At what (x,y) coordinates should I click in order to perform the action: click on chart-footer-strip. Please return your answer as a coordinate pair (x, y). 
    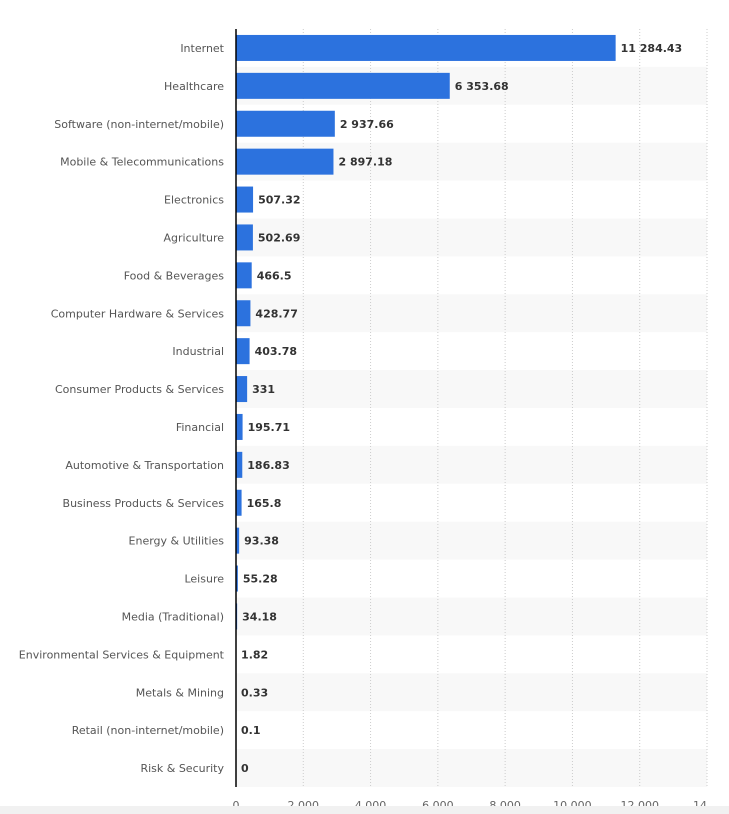
    Looking at the image, I should click on (364, 810).